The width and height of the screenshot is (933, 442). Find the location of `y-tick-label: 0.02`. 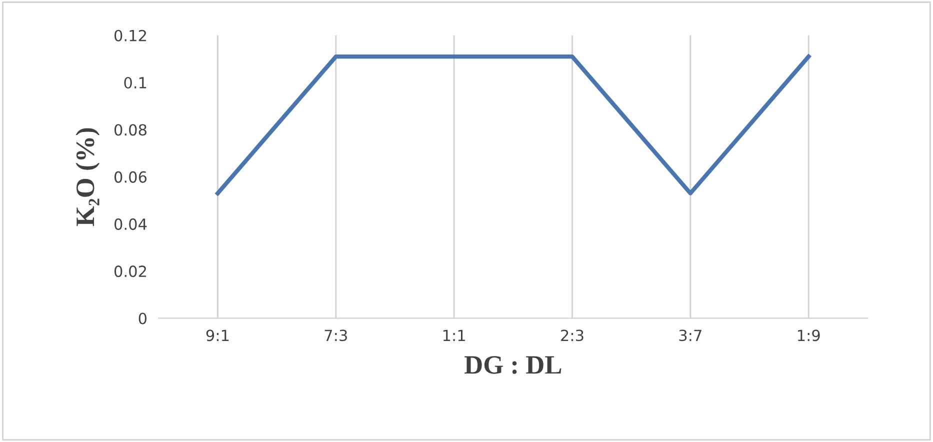

y-tick-label: 0.02 is located at coordinates (130, 272).